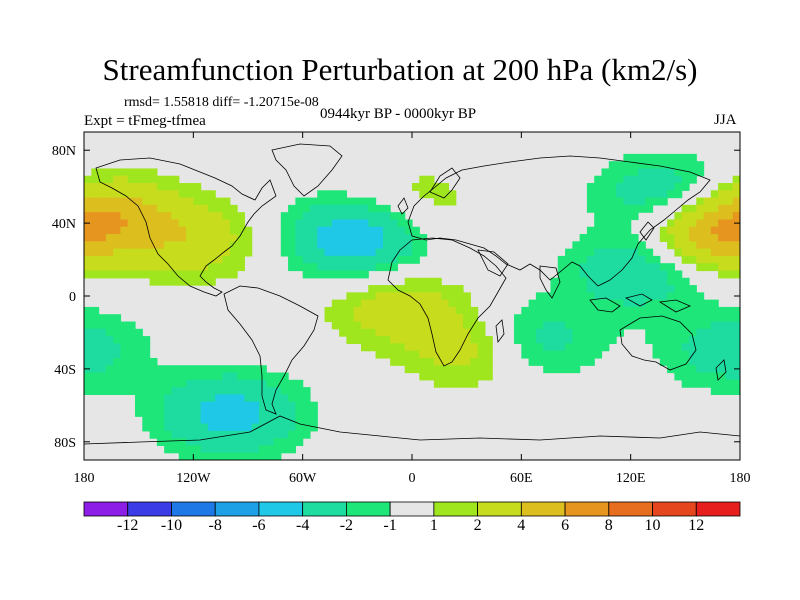  What do you see at coordinates (303, 478) in the screenshot?
I see `lon-tick-label: 60W` at bounding box center [303, 478].